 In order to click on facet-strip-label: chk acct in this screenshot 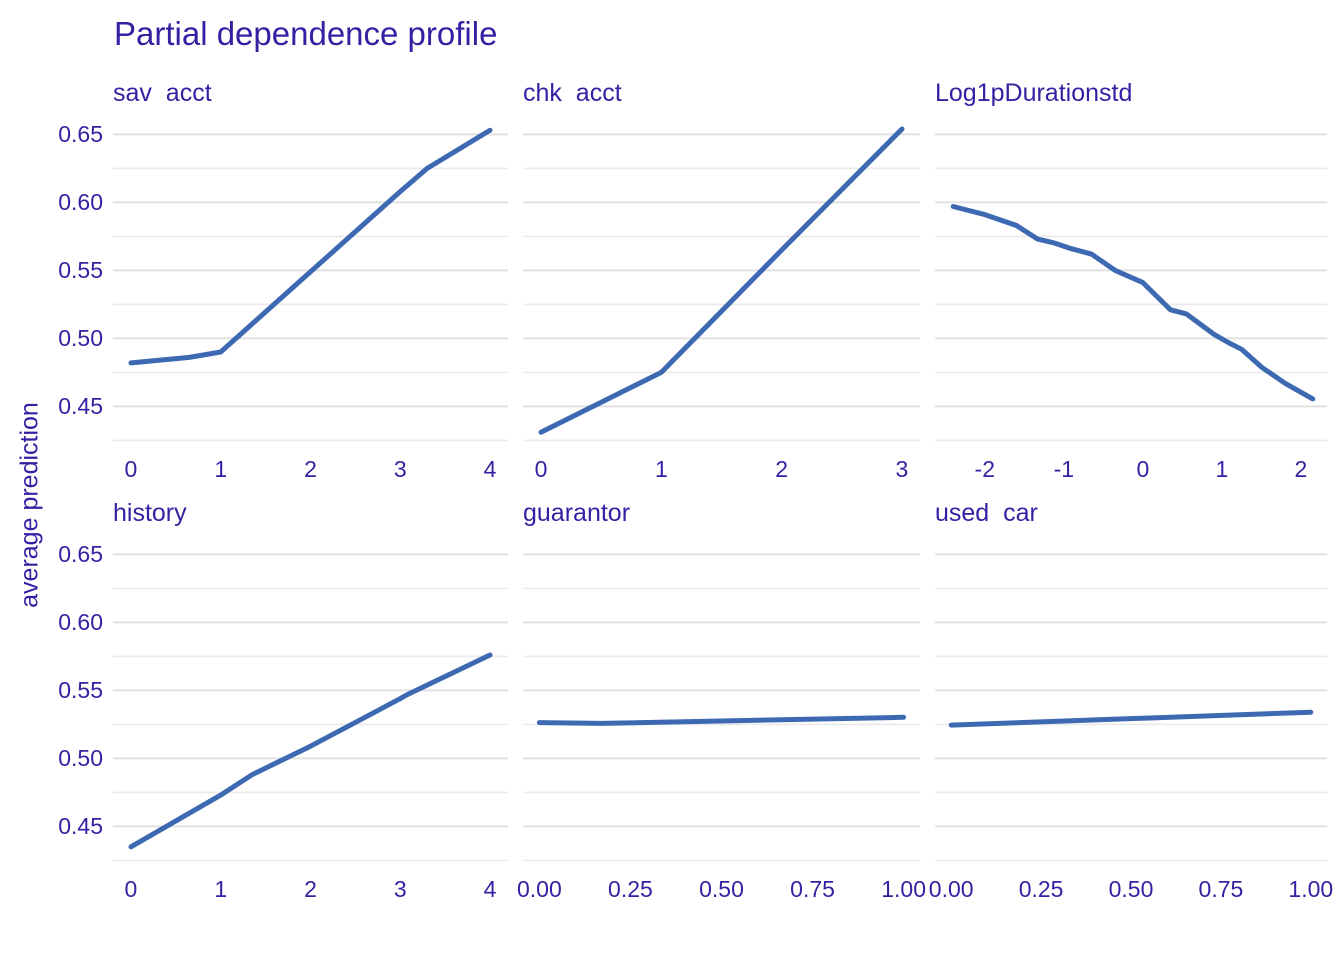, I will do `click(572, 93)`.